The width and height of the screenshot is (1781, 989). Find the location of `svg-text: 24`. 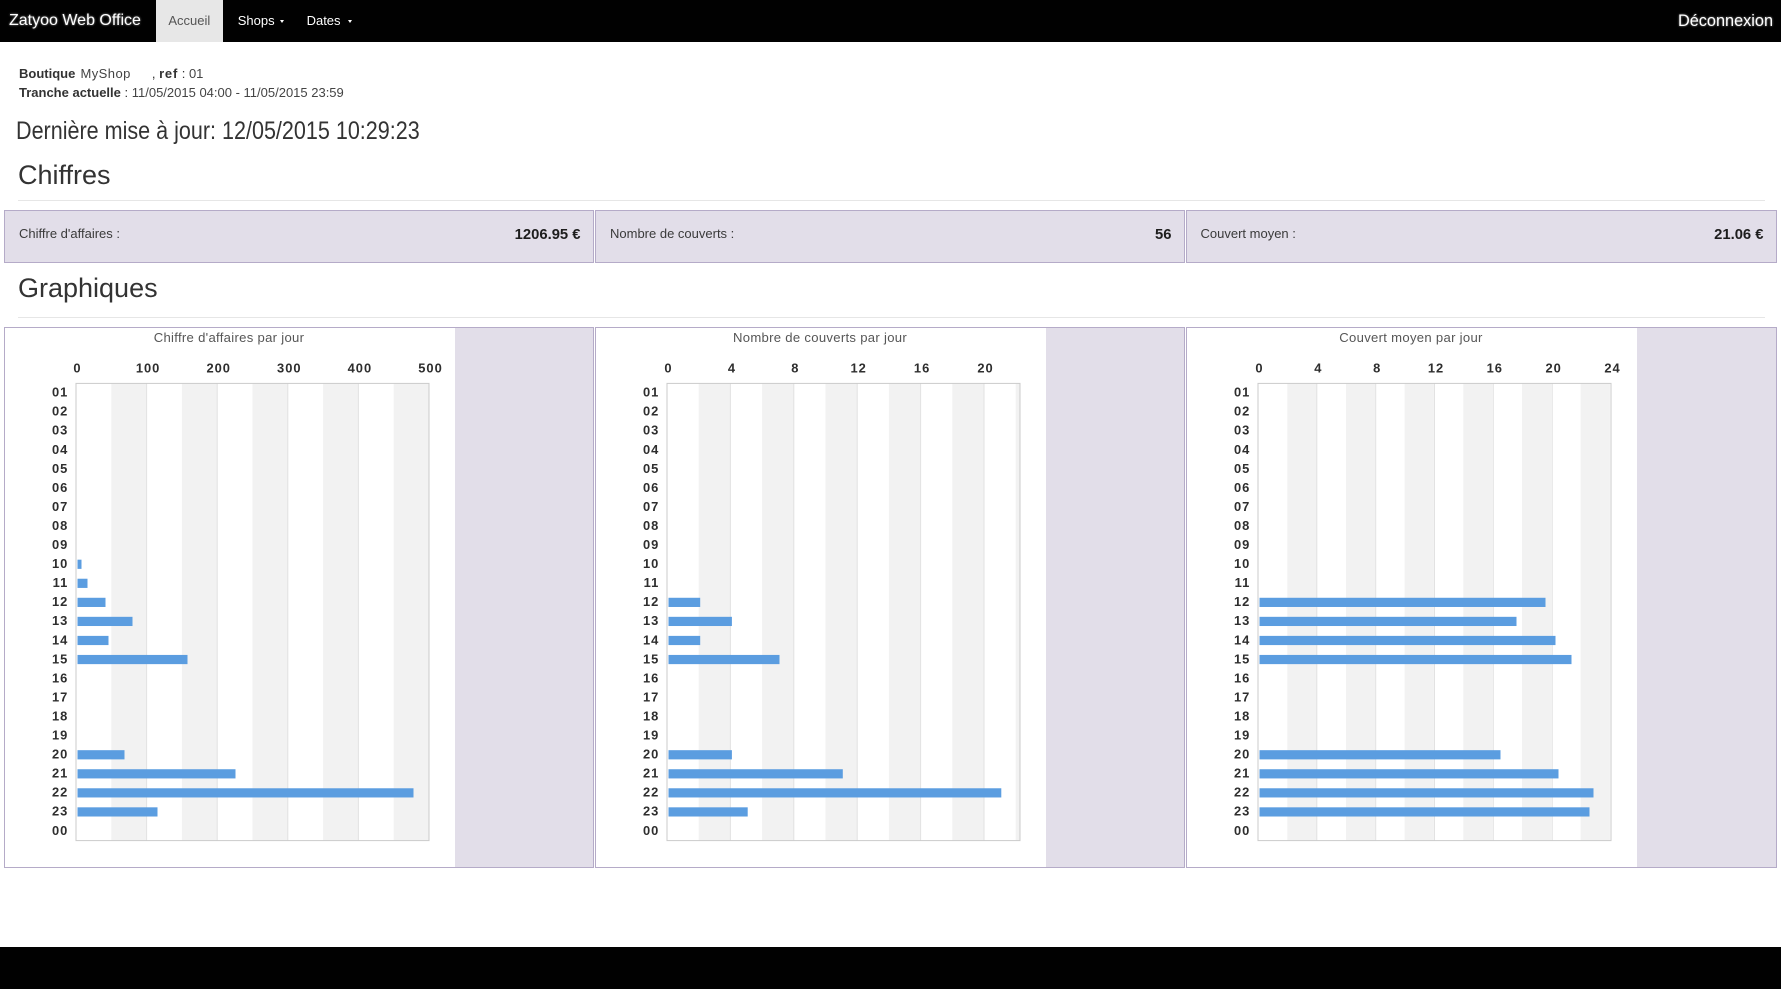

svg-text: 24 is located at coordinates (1612, 367).